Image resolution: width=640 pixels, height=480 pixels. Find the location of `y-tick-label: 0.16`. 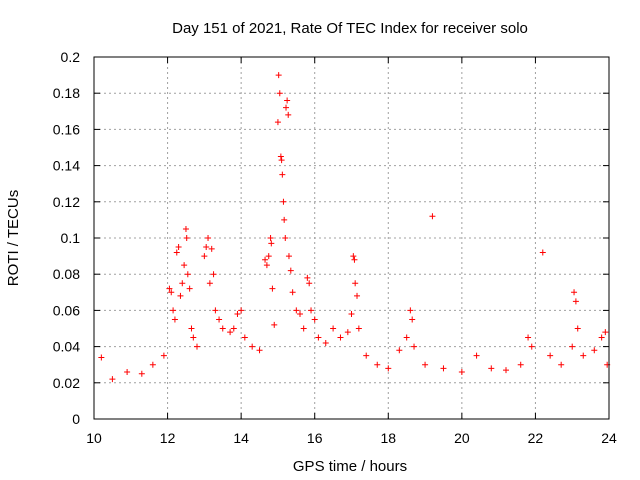

y-tick-label: 0.16 is located at coordinates (66, 129).